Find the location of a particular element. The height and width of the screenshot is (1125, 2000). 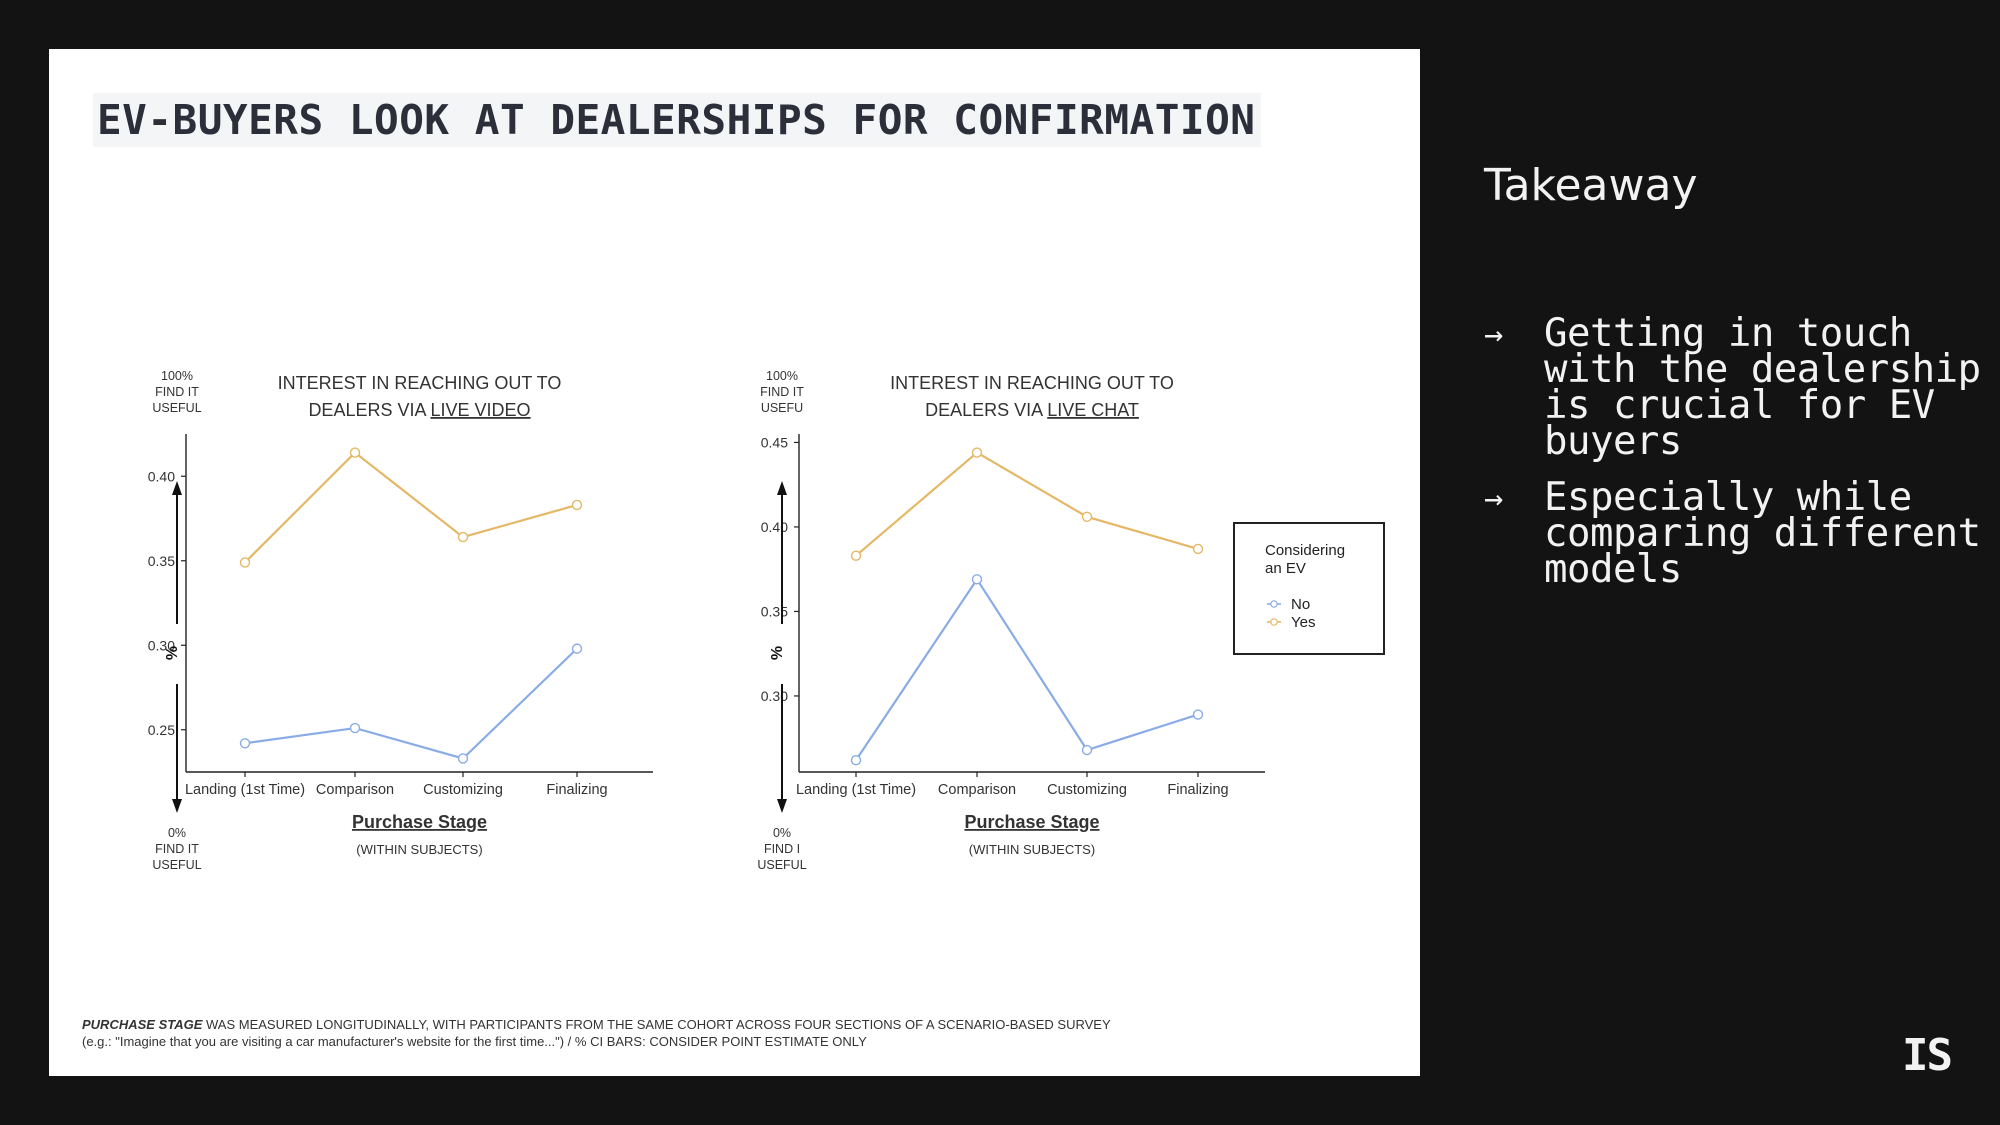

chart-1-y-tick-label: 0.30 is located at coordinates (161, 645).